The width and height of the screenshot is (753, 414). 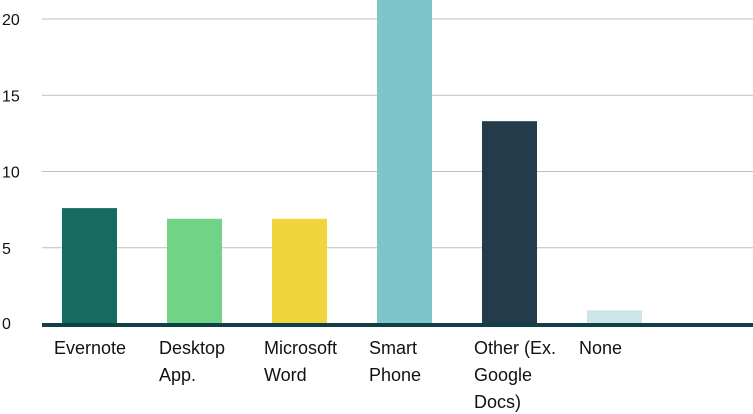 What do you see at coordinates (300, 348) in the screenshot?
I see `x-category-label-line: Microsoft` at bounding box center [300, 348].